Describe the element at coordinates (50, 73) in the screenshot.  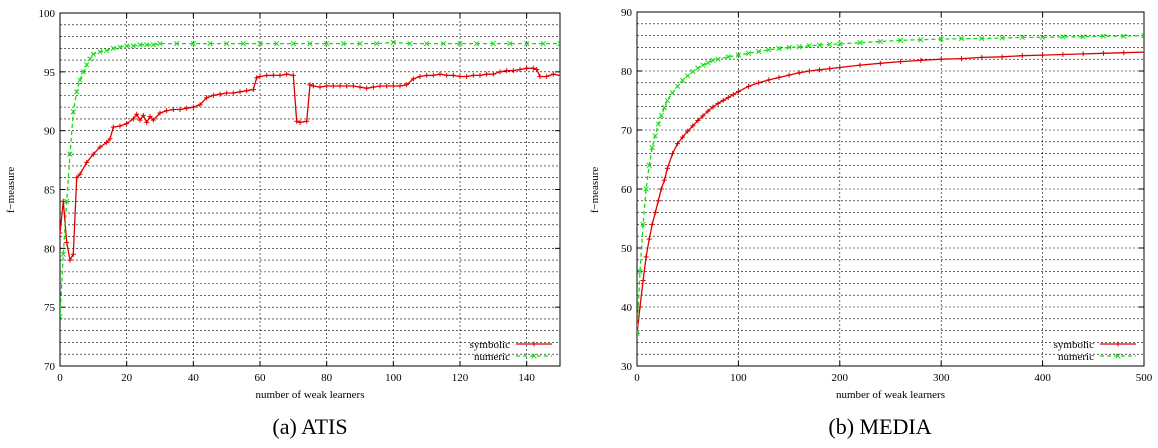
I see `y-tick-label: 95` at that location.